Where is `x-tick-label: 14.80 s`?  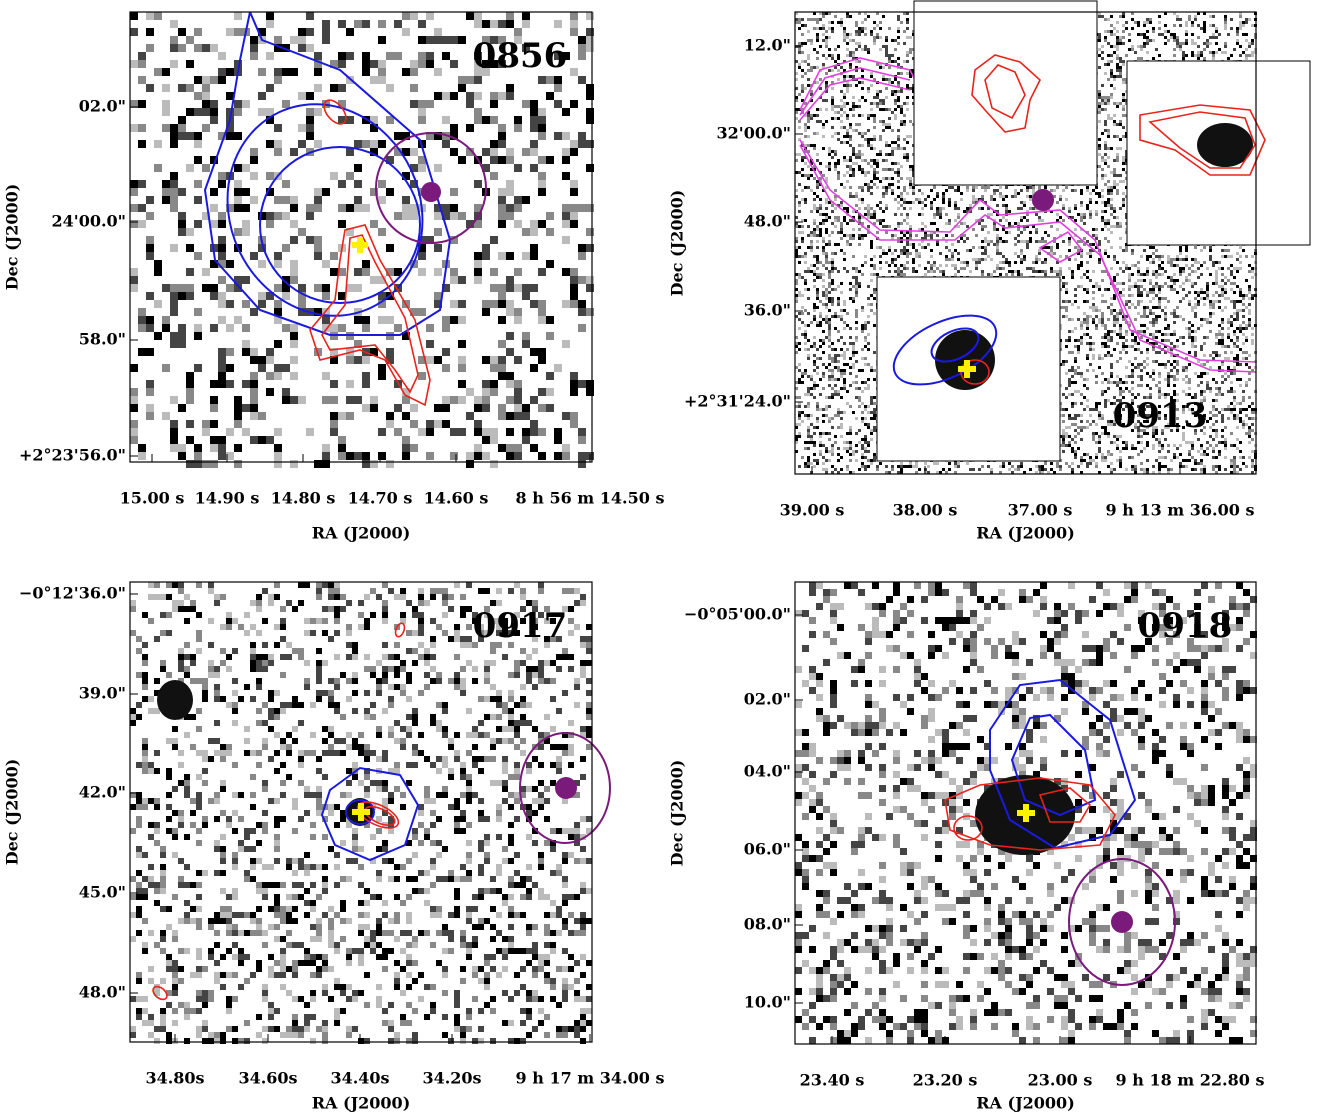
x-tick-label: 14.80 s is located at coordinates (303, 498).